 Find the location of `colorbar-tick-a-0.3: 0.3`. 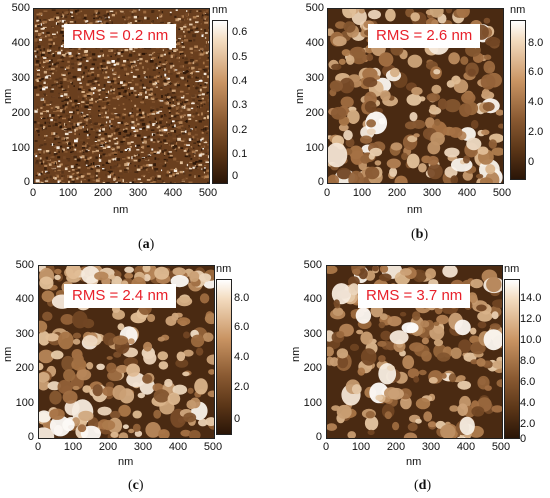

colorbar-tick-a-0.3: 0.3 is located at coordinates (240, 105).